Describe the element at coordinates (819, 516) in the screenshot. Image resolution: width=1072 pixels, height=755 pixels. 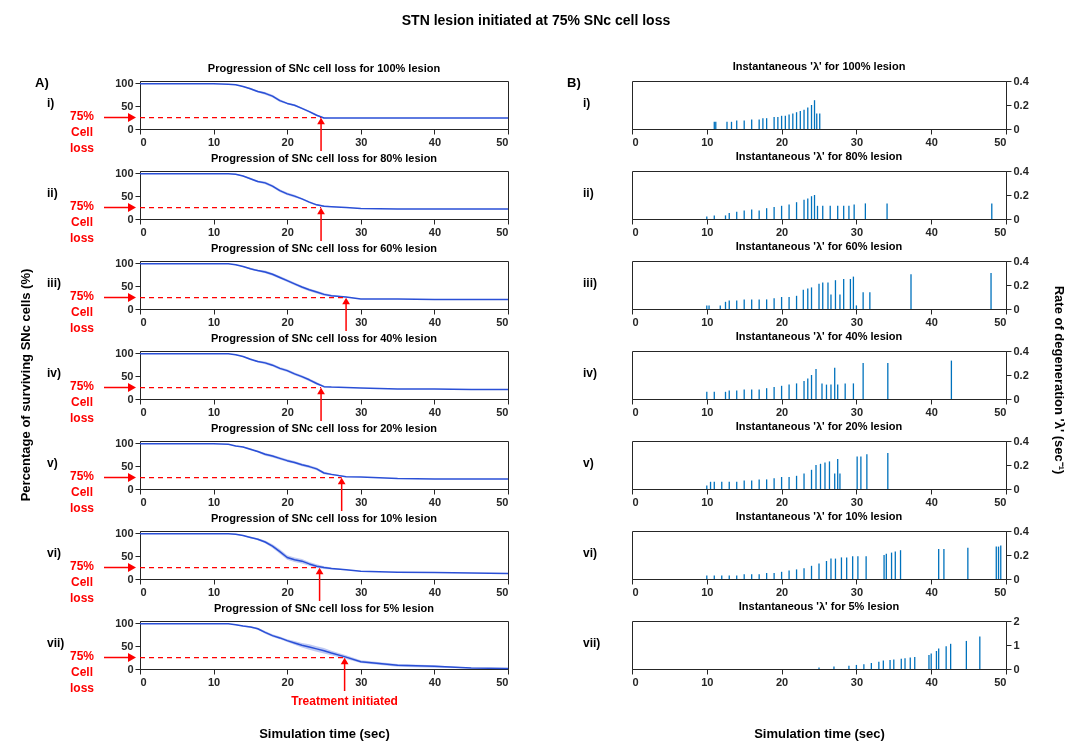
I see `chart-title: Instantaneous 'λ' for 10% lesion` at that location.